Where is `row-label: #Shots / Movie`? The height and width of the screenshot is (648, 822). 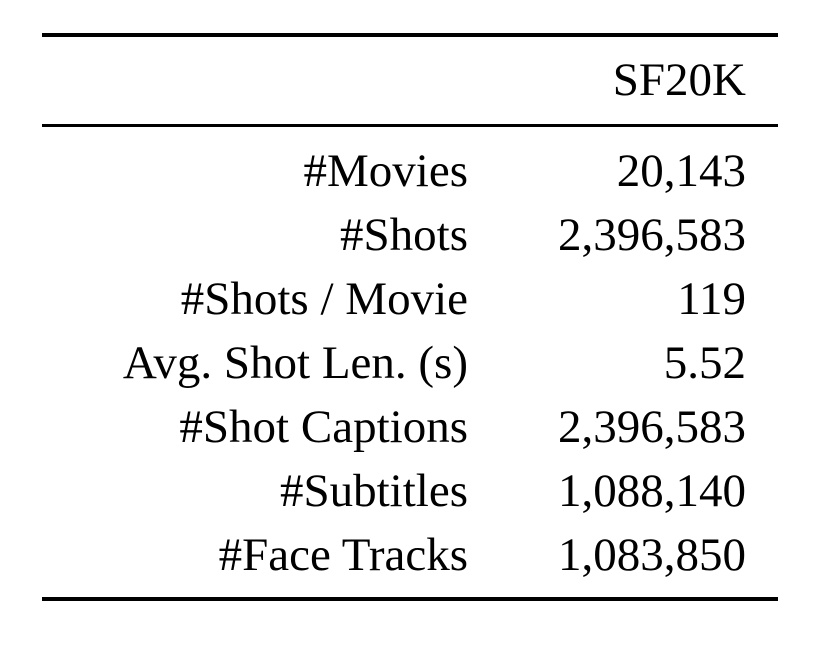
row-label: #Shots / Movie is located at coordinates (324, 299).